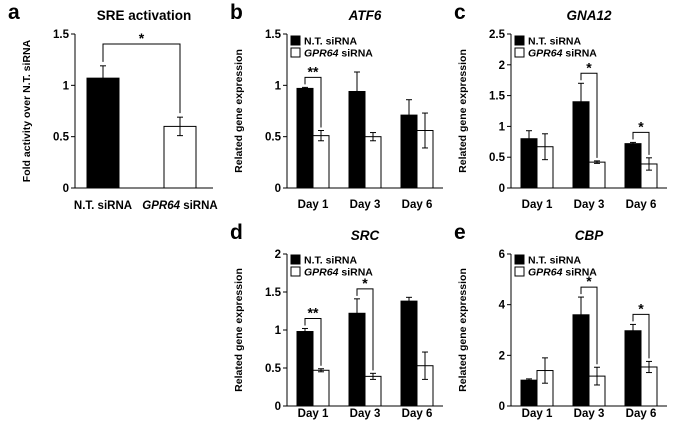 The image size is (675, 427). What do you see at coordinates (502, 255) in the screenshot?
I see `y-tick-label: 6` at bounding box center [502, 255].